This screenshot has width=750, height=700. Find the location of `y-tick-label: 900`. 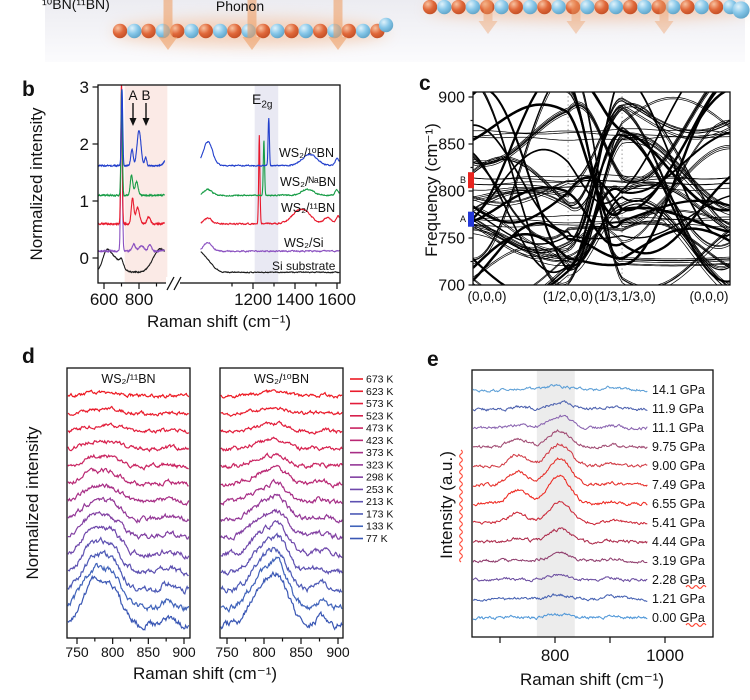

y-tick-label: 900 is located at coordinates (451, 98).